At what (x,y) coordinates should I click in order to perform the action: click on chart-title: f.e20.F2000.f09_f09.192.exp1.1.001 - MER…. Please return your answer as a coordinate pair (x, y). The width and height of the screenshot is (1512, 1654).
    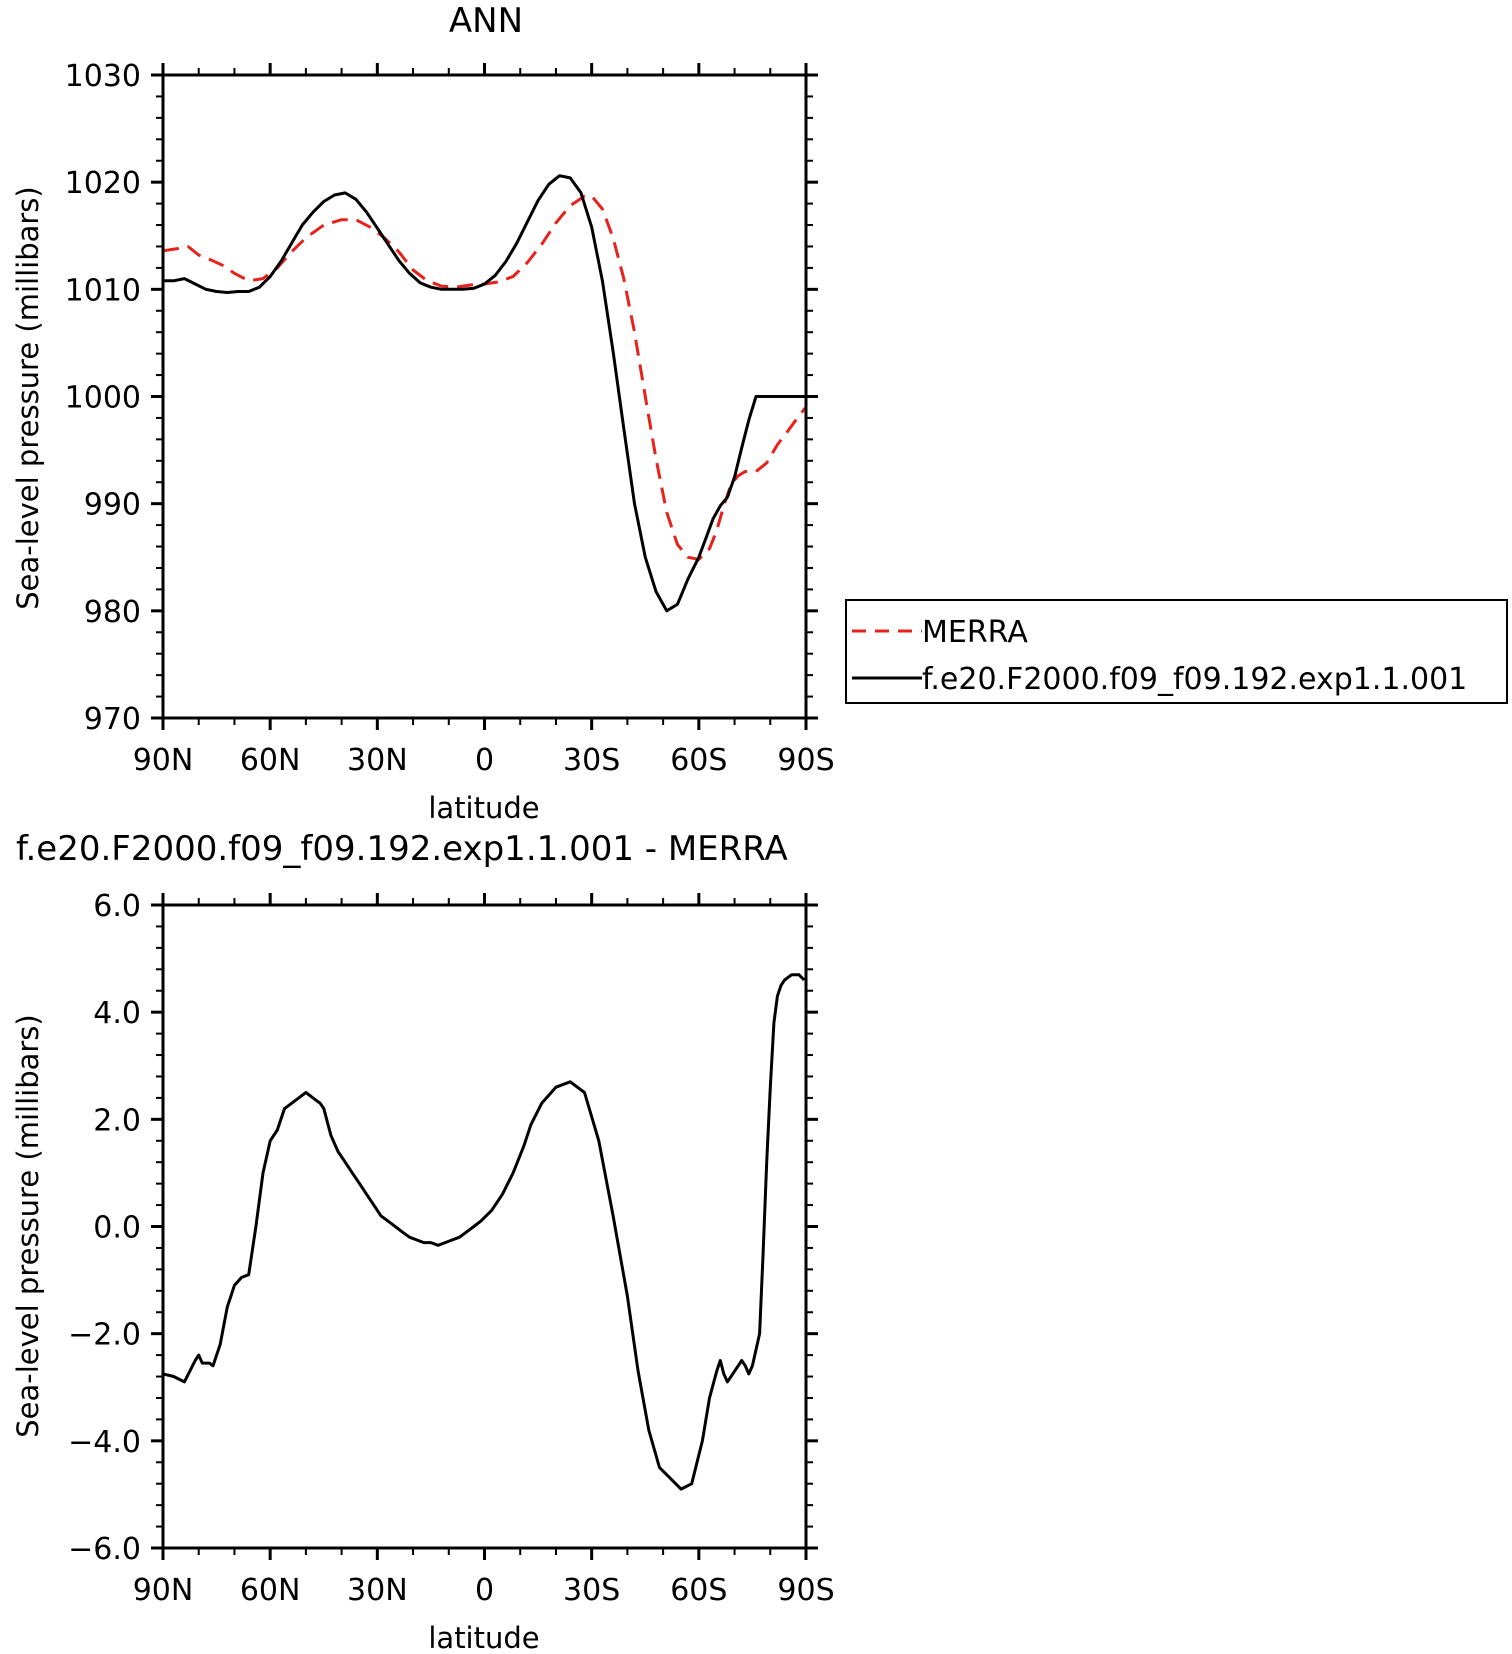
    Looking at the image, I should click on (402, 849).